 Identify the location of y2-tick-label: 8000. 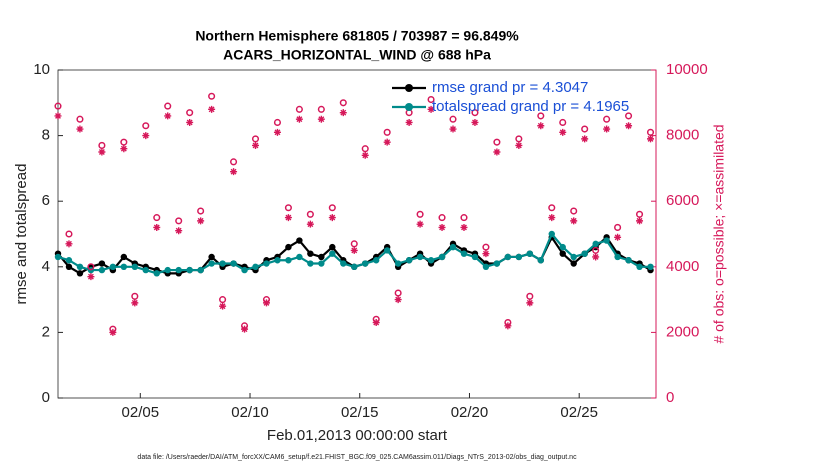
(682, 135).